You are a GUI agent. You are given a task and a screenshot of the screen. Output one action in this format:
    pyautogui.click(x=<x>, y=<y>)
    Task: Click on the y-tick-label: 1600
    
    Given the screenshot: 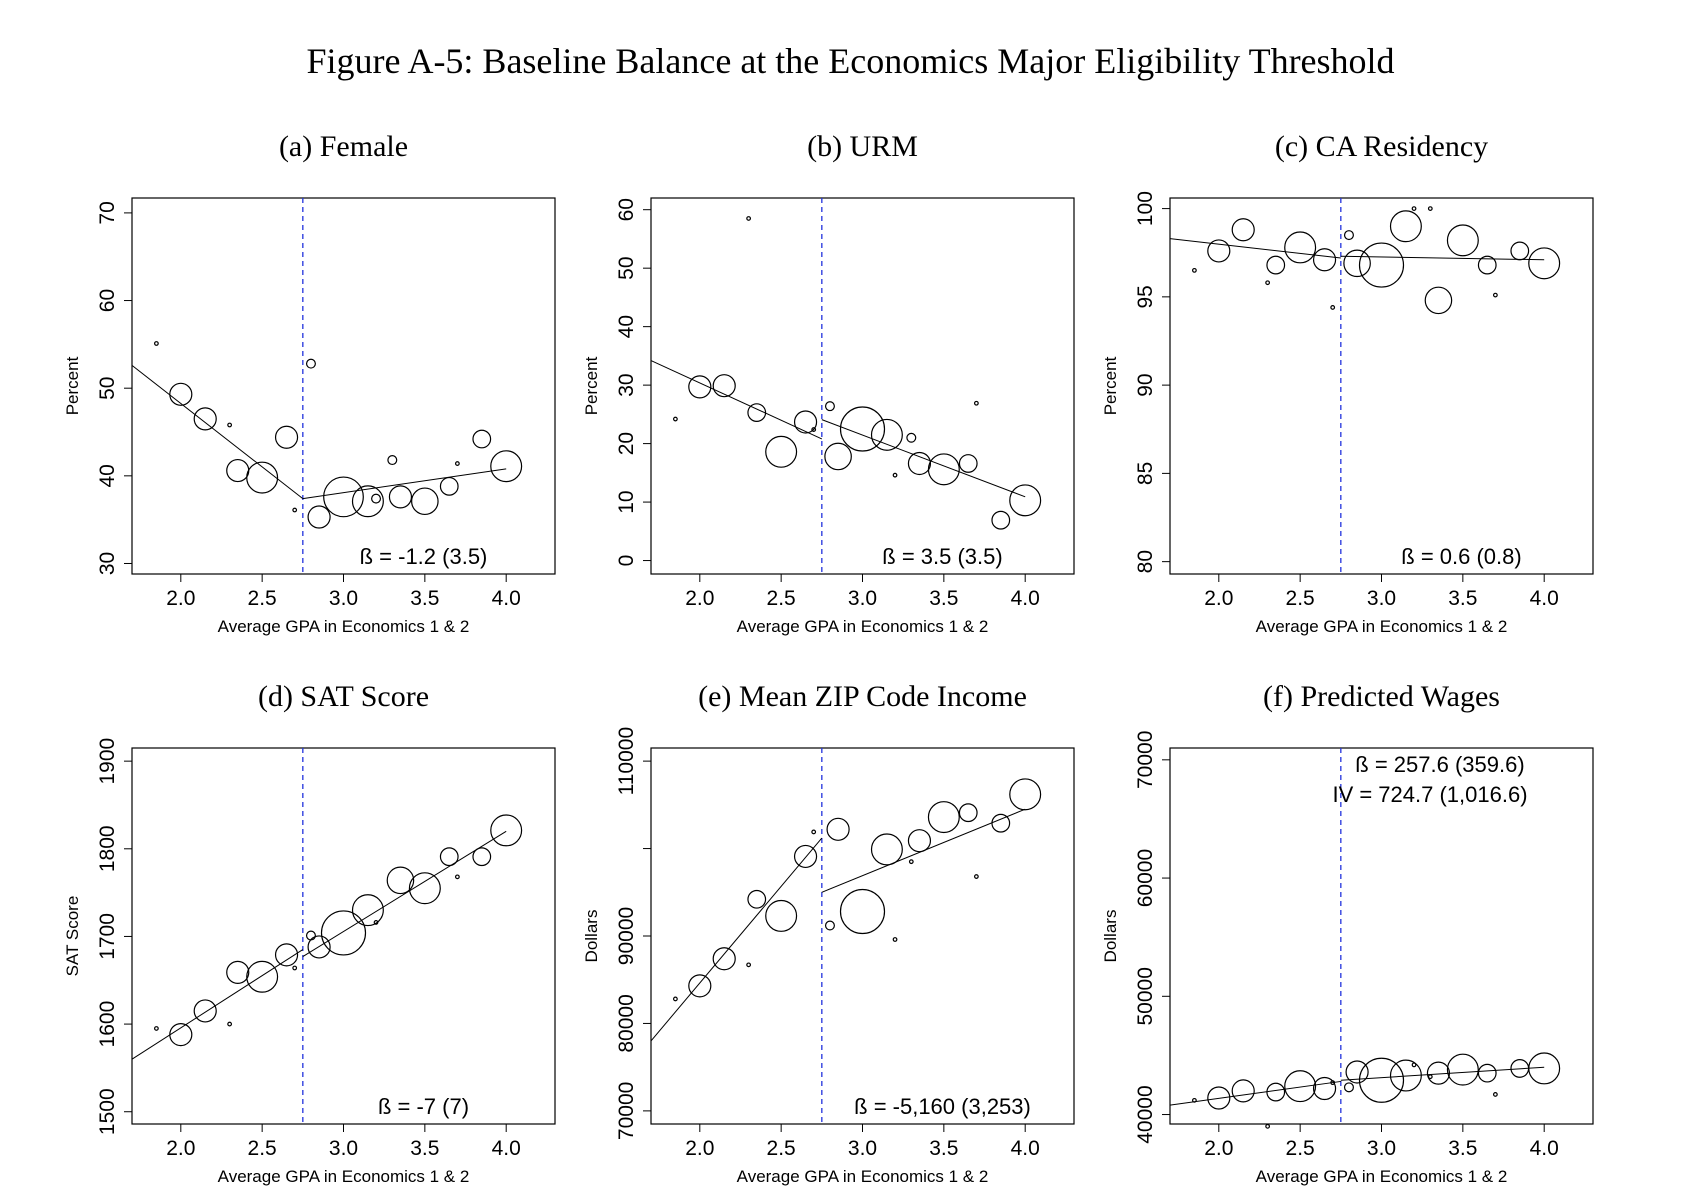 What is the action you would take?
    pyautogui.click(x=107, y=1024)
    